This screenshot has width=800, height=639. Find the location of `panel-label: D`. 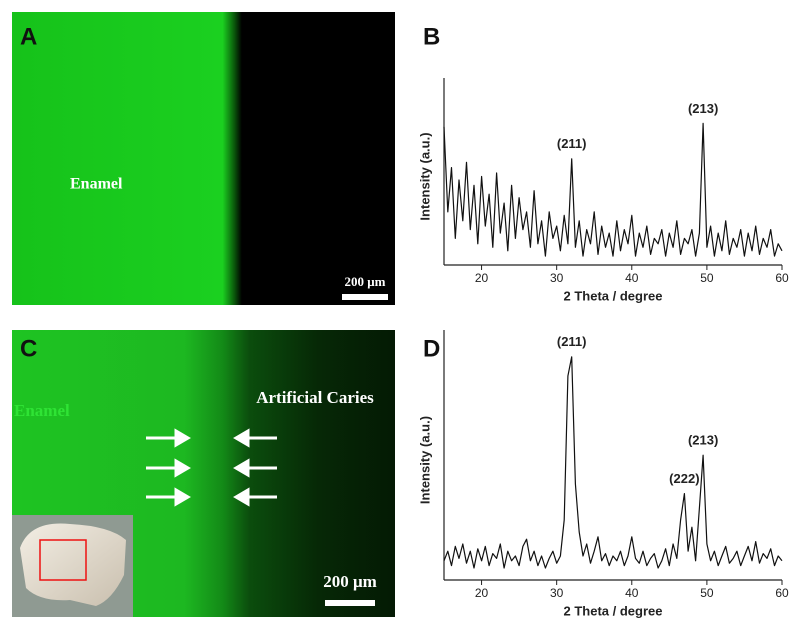

panel-label: D is located at coordinates (431, 348).